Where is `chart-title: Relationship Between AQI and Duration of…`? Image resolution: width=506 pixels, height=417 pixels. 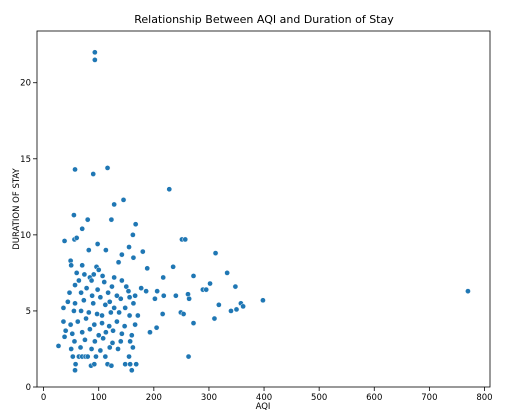 chart-title: Relationship Between AQI and Duration of… is located at coordinates (264, 19).